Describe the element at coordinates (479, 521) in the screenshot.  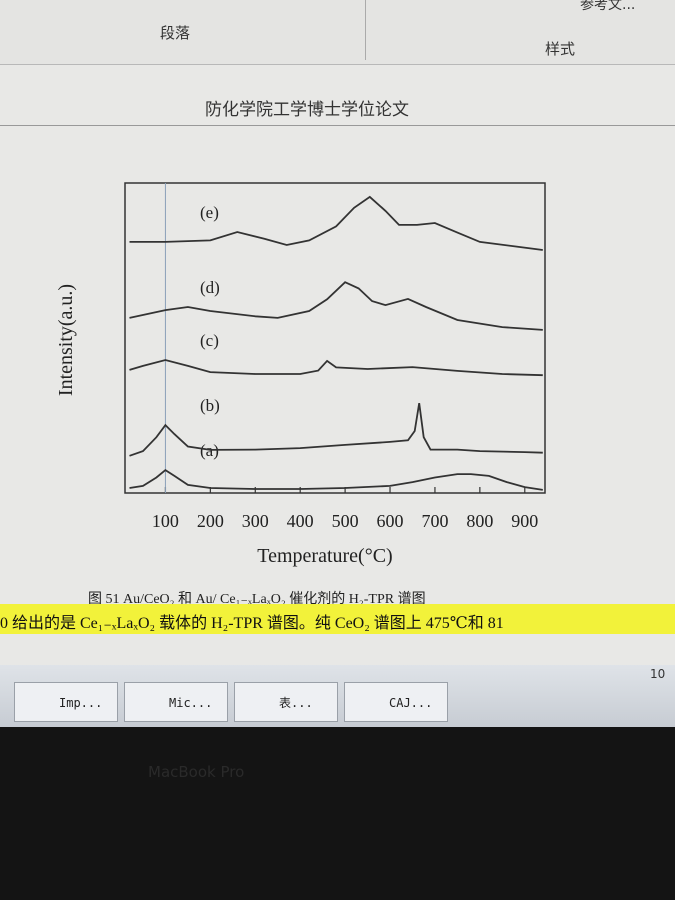
I see `x-tick-label: 800` at that location.